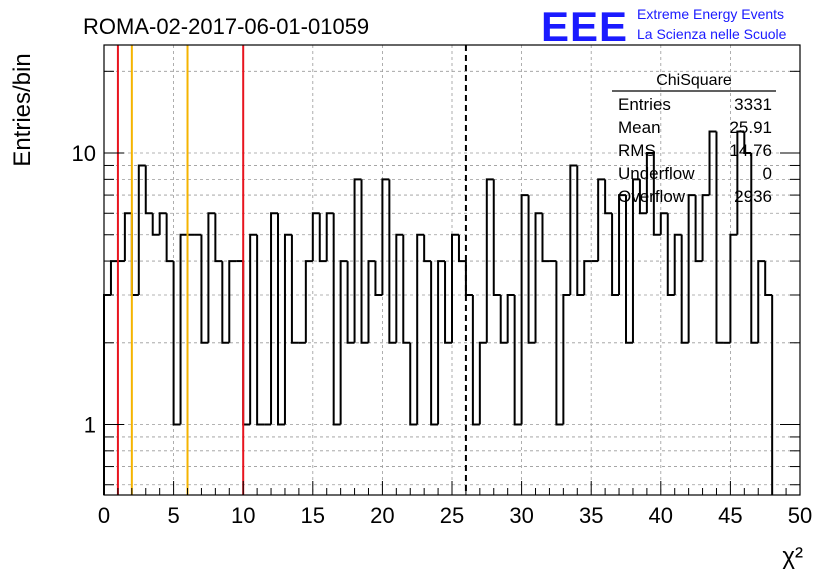 This screenshot has height=572, width=836. What do you see at coordinates (591, 515) in the screenshot?
I see `x-tick-label: 35` at bounding box center [591, 515].